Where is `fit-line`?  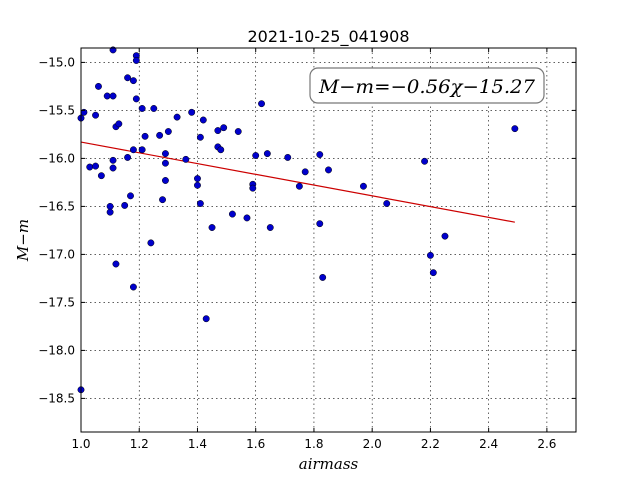
fit-line is located at coordinates (297, 182).